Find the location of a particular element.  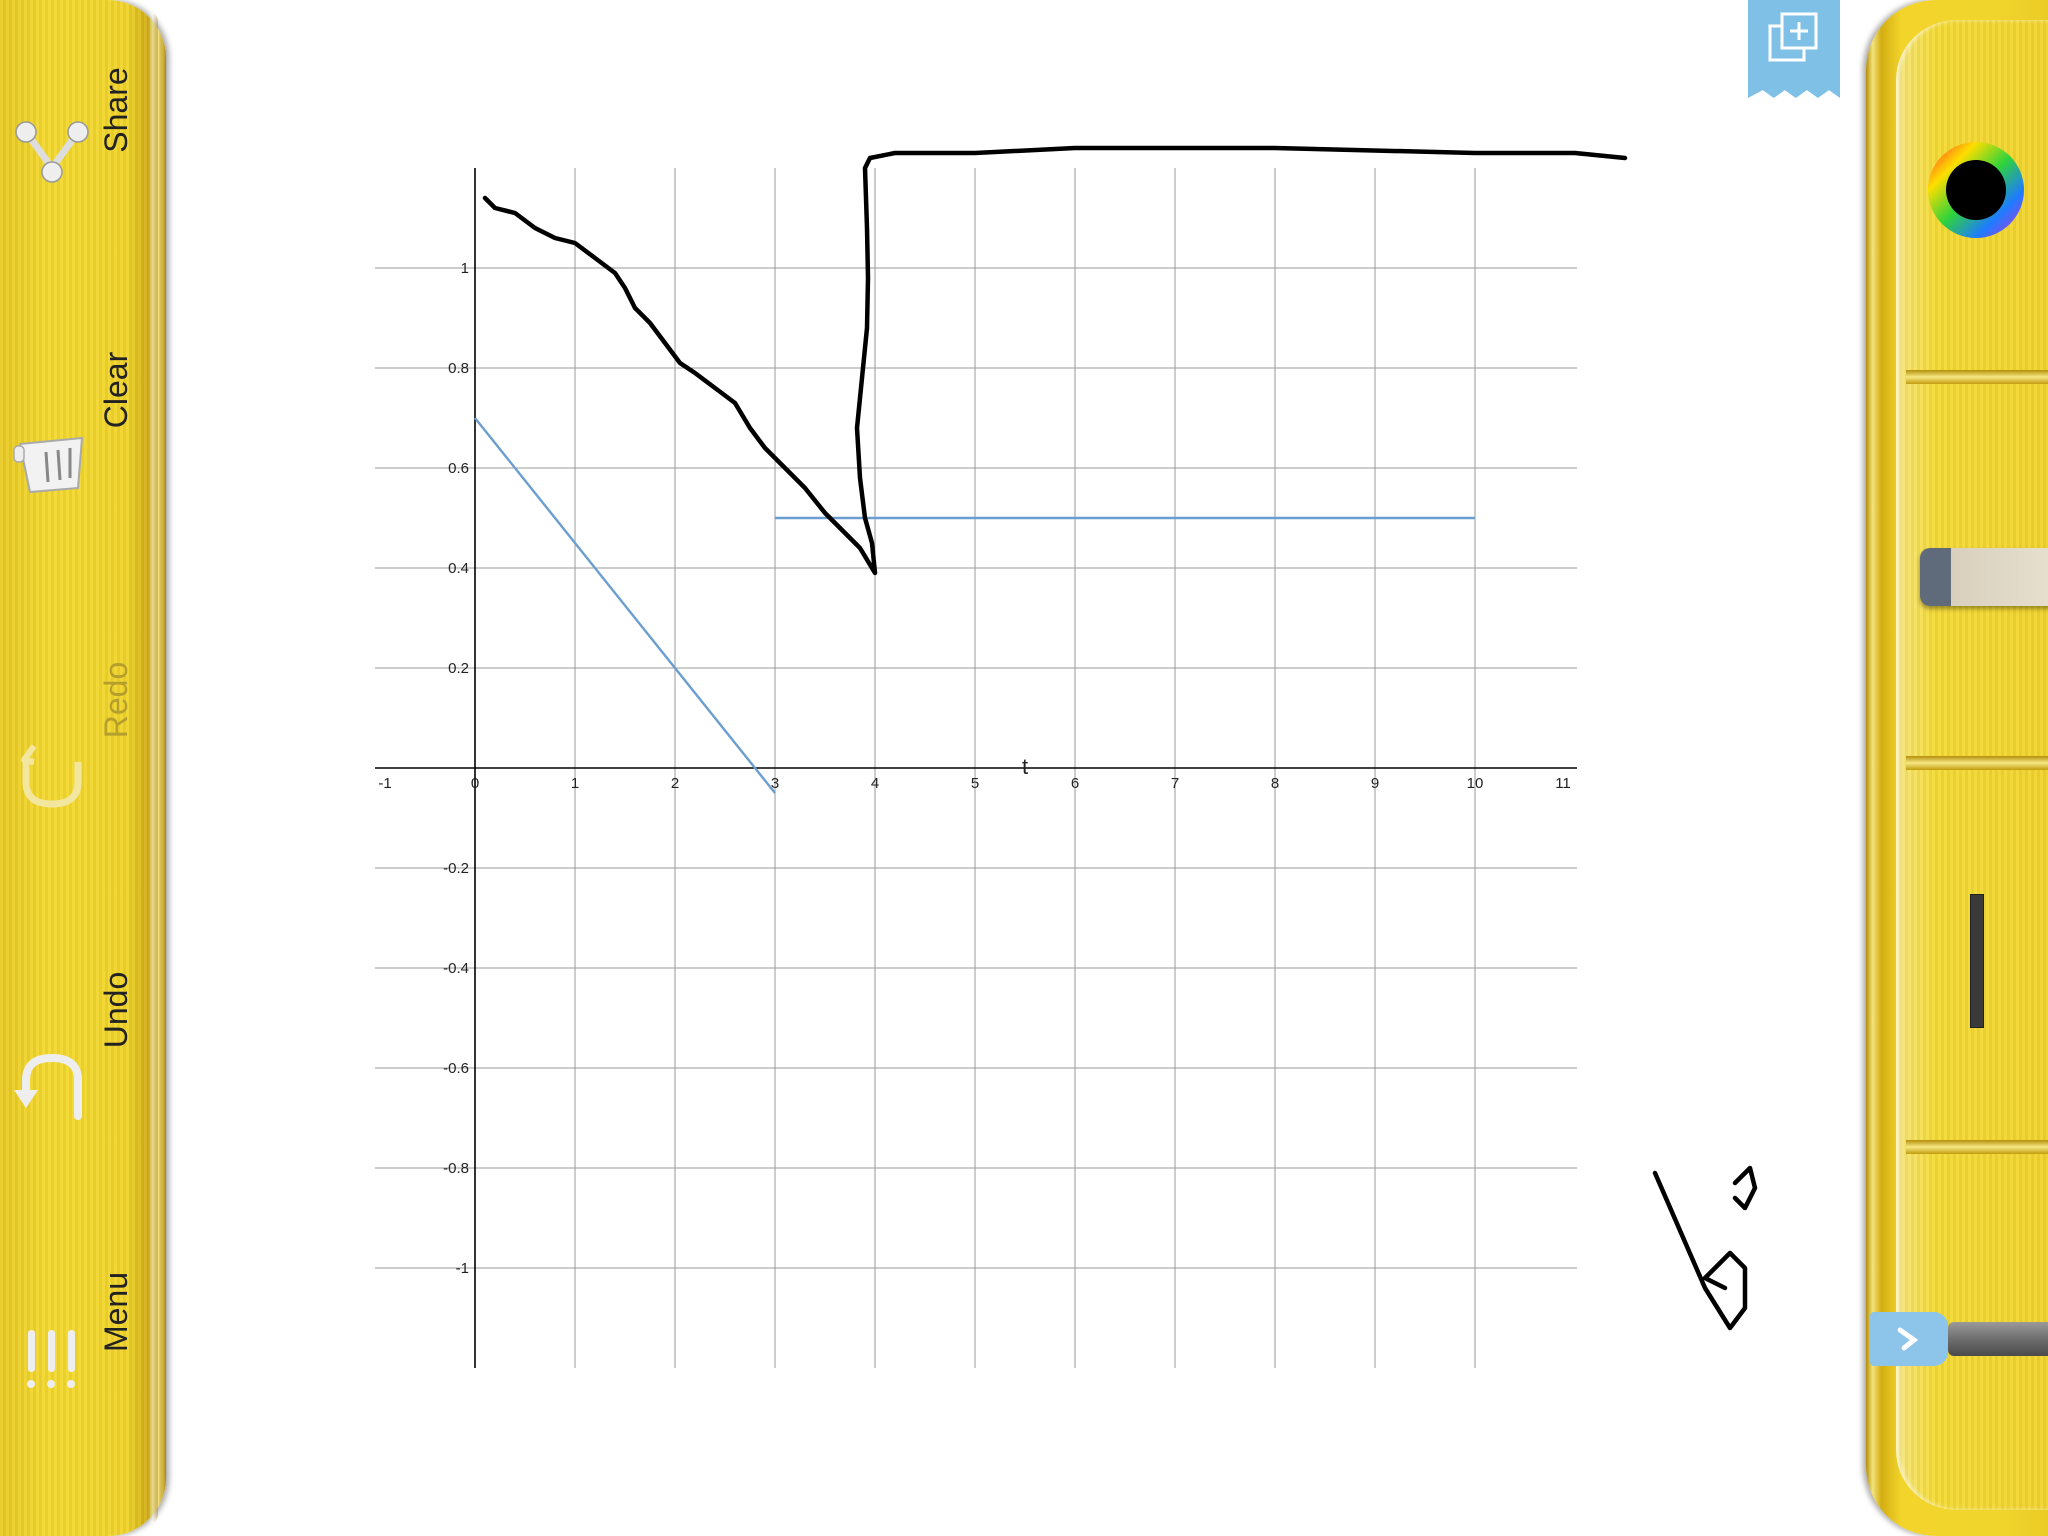

color-wheel-icon is located at coordinates (1976, 190).